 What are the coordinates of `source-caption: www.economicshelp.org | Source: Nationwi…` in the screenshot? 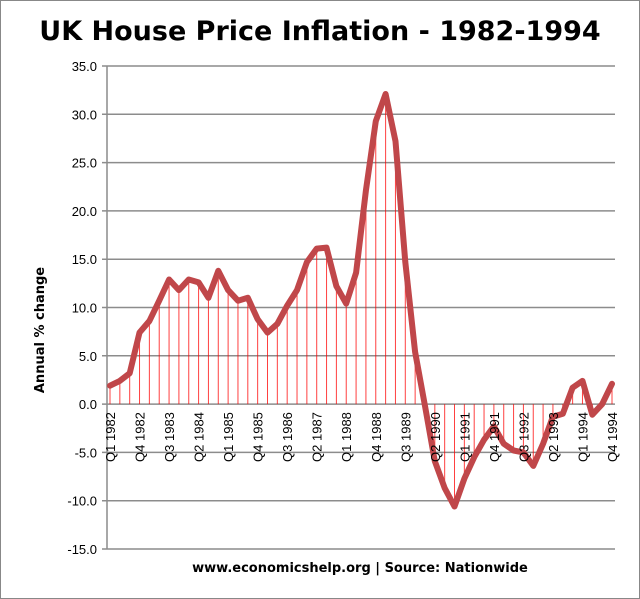 It's located at (360, 568).